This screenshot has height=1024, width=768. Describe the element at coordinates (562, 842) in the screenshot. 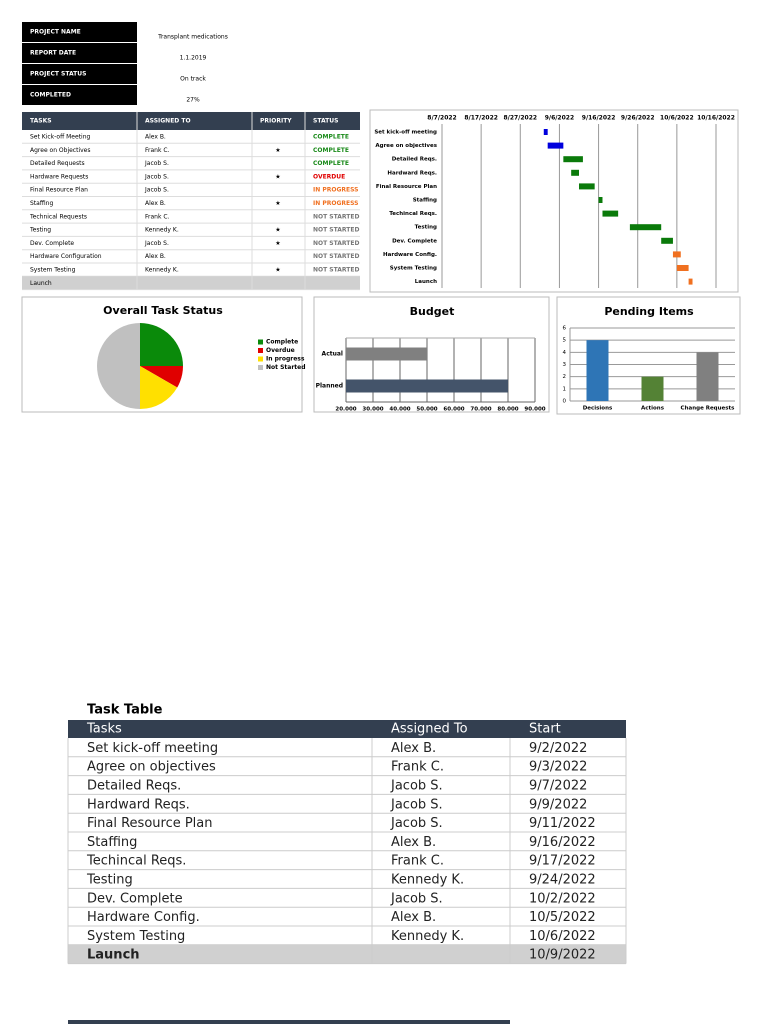

I see `table-cell: 9/16/2022` at that location.